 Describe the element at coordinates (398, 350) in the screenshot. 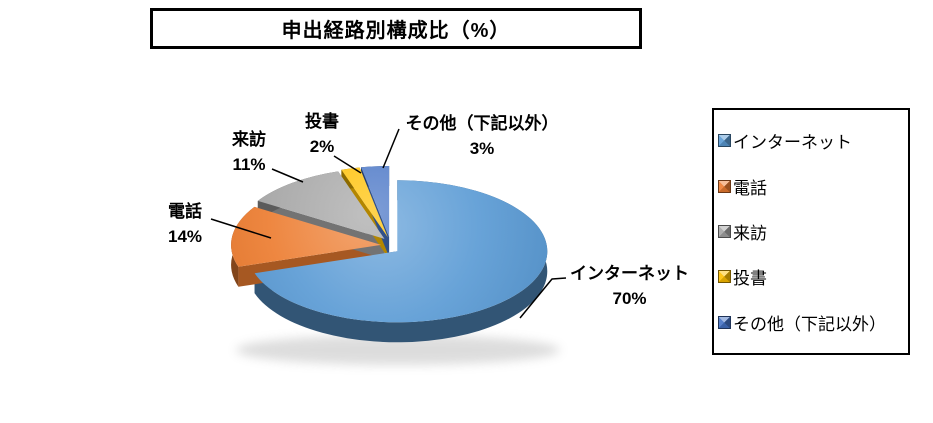

I see `pie-shadow` at that location.